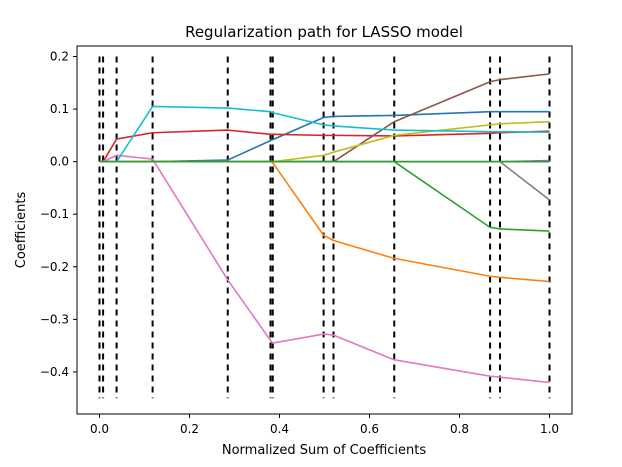 This screenshot has width=622, height=467. What do you see at coordinates (54, 372) in the screenshot?
I see `y-tick-label: −0.4` at bounding box center [54, 372].